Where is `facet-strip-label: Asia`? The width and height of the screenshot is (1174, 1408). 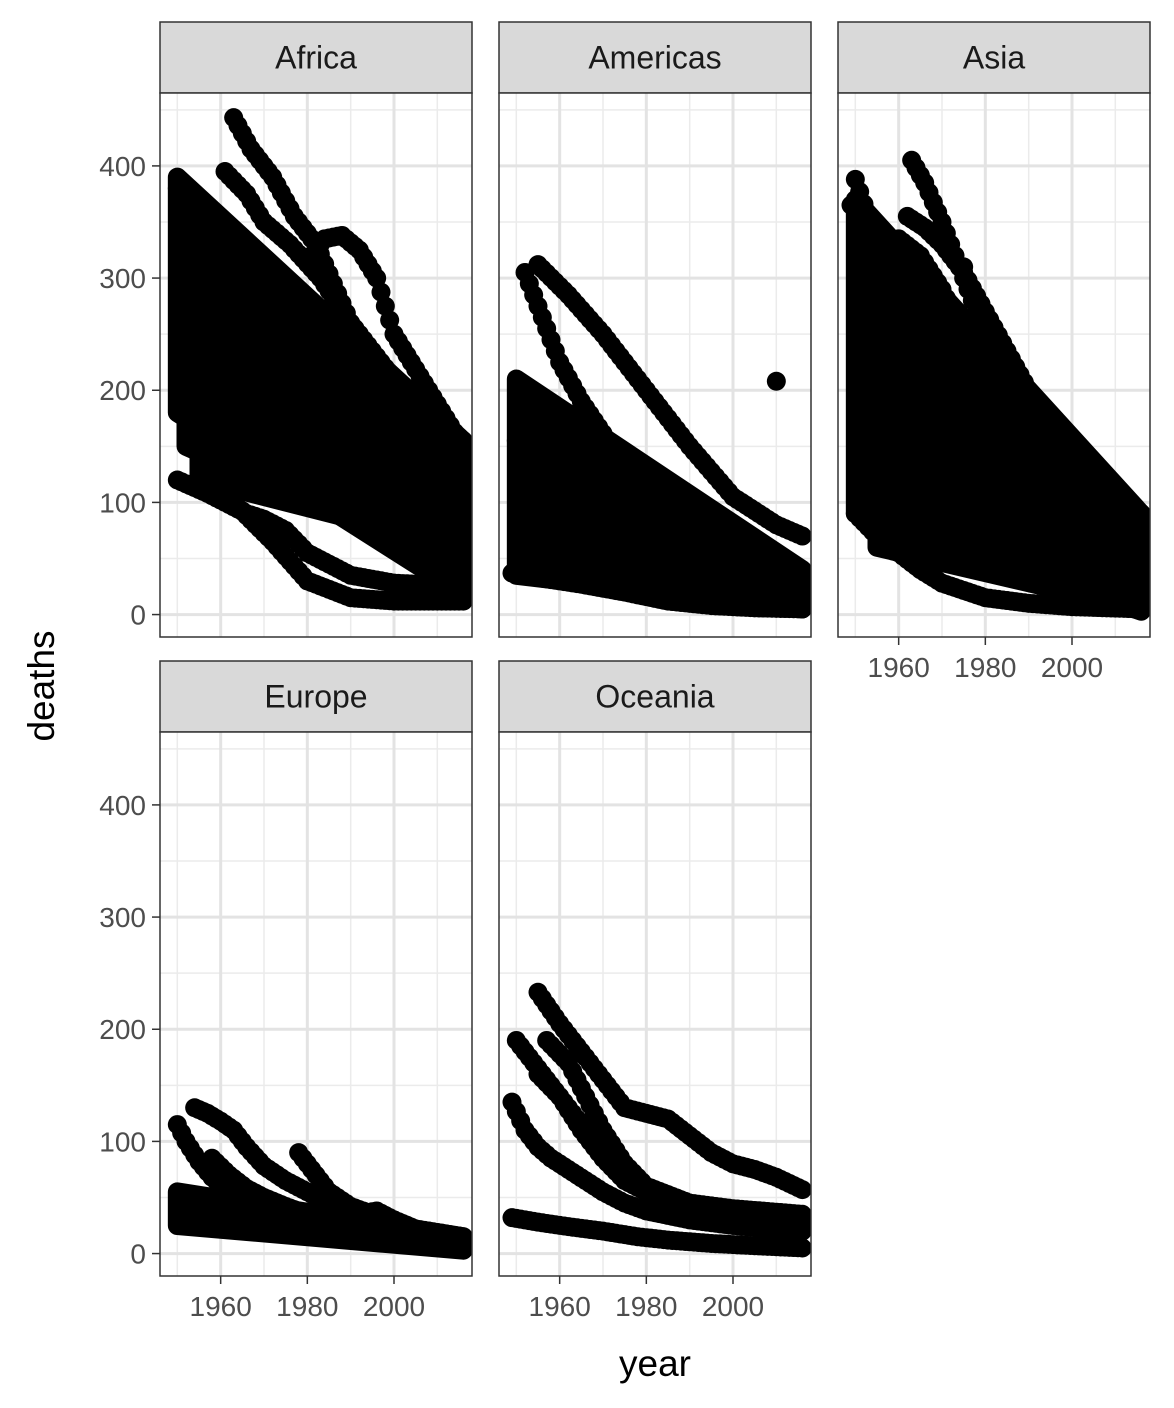
facet-strip-label: Asia is located at coordinates (994, 58).